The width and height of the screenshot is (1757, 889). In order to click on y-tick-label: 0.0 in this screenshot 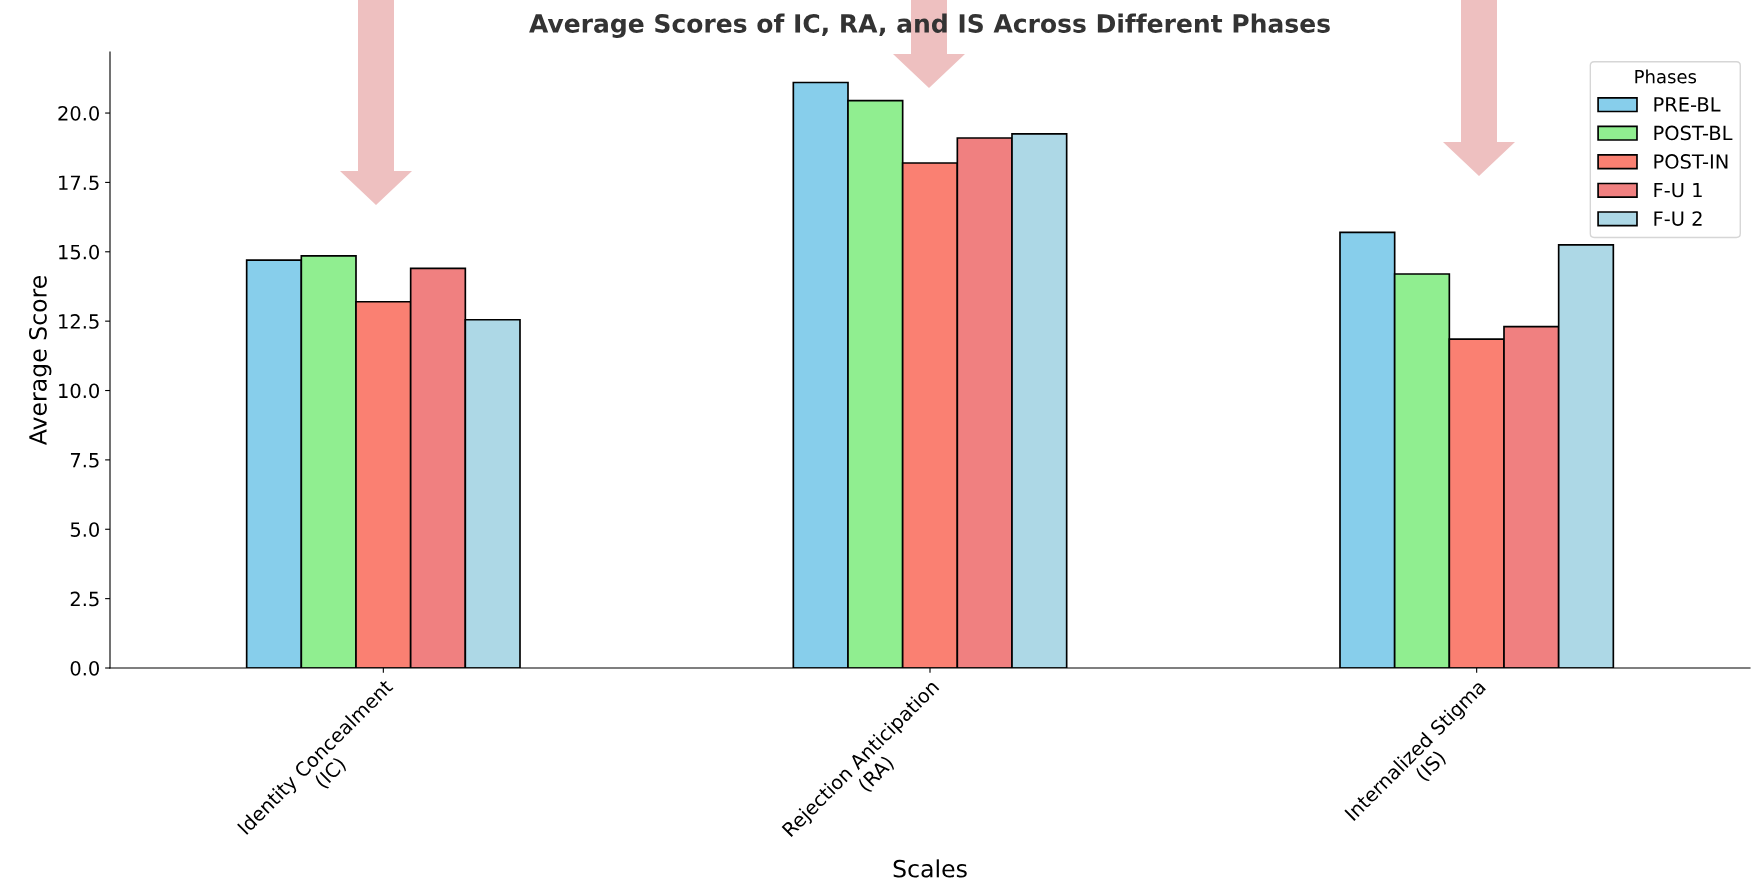, I will do `click(84, 668)`.